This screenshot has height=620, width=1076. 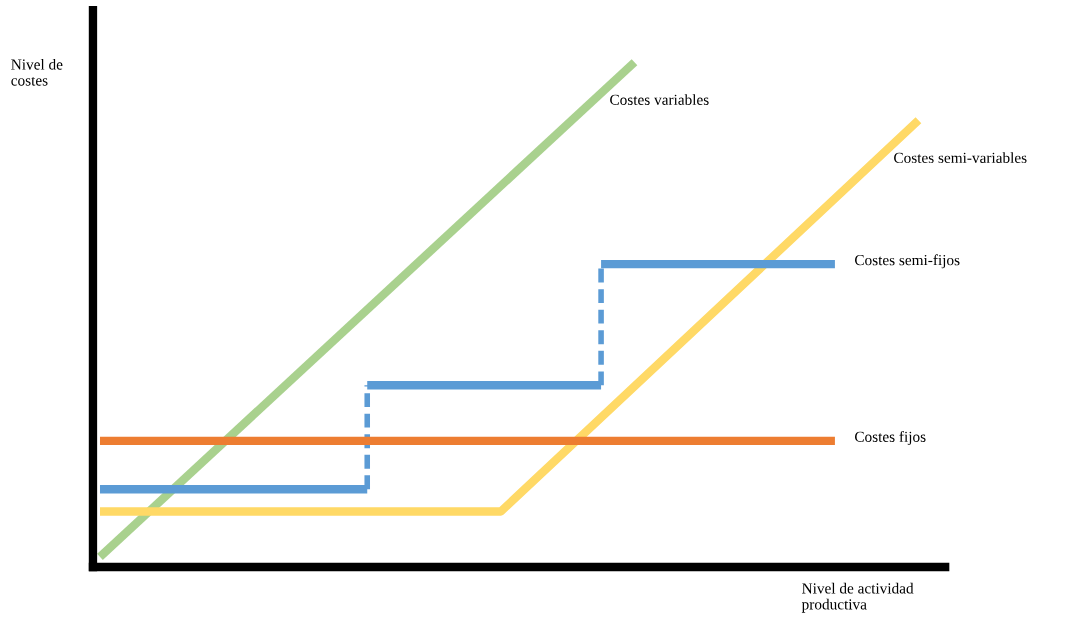 I want to click on x-axis-title: Nivel de actividad productiva, so click(x=857, y=597).